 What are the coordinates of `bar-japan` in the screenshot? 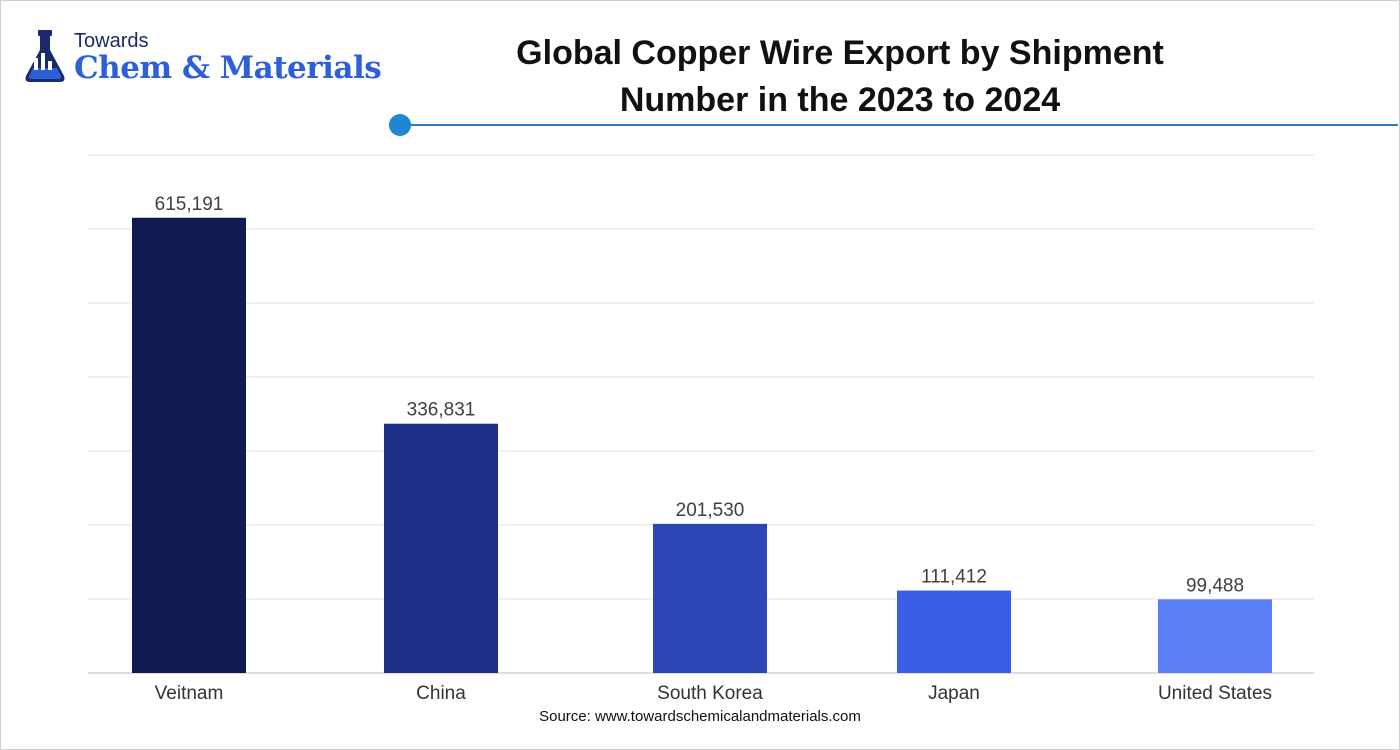 It's located at (954, 631).